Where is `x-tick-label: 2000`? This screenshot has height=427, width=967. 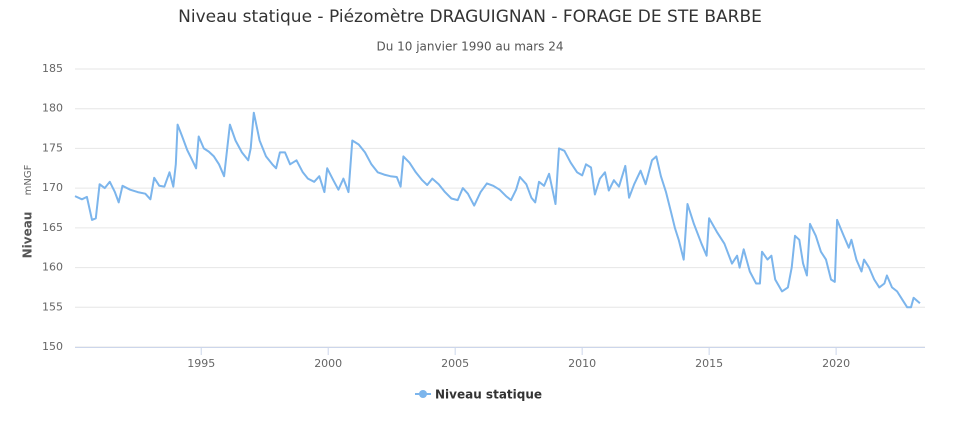
x-tick-label: 2000 is located at coordinates (328, 363).